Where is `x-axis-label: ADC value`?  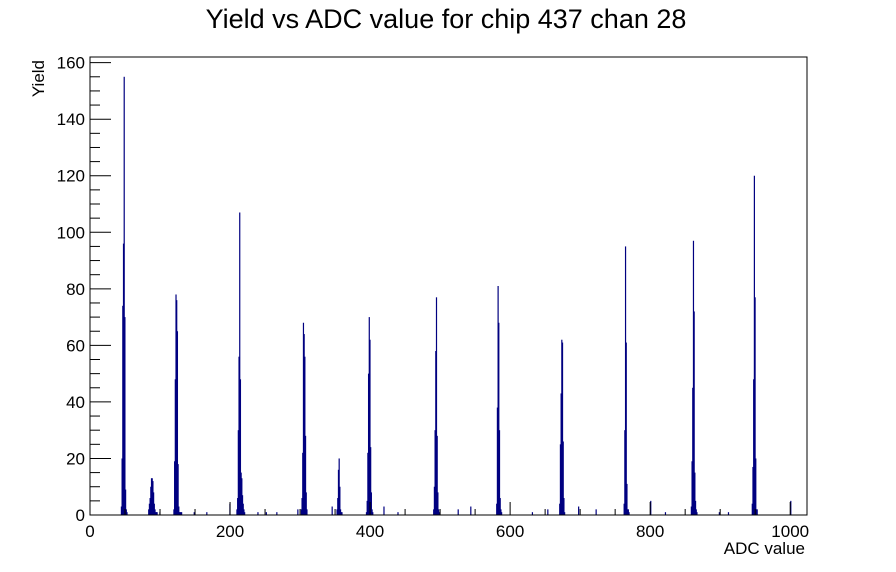
x-axis-label: ADC value is located at coordinates (764, 548).